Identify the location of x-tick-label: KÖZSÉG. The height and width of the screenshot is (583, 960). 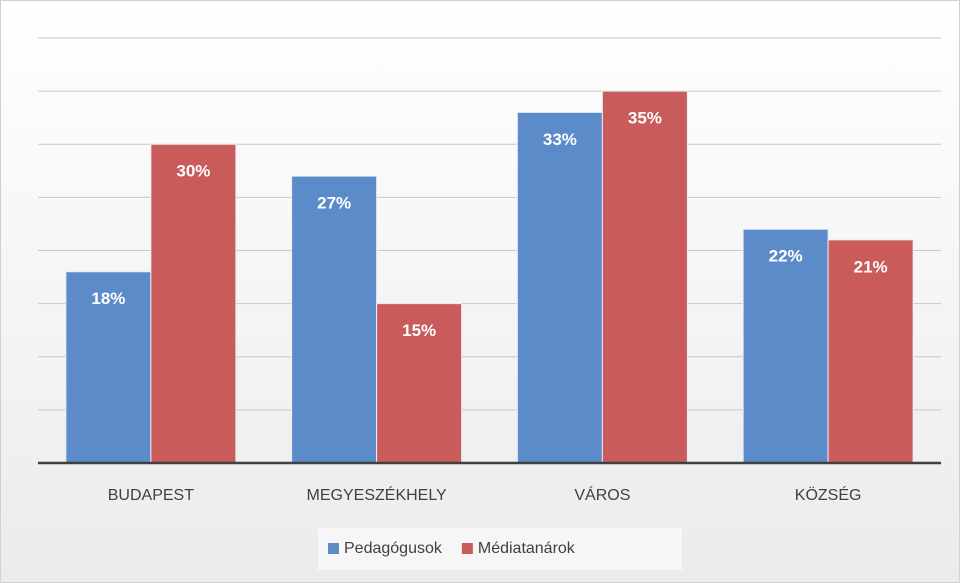
(828, 494).